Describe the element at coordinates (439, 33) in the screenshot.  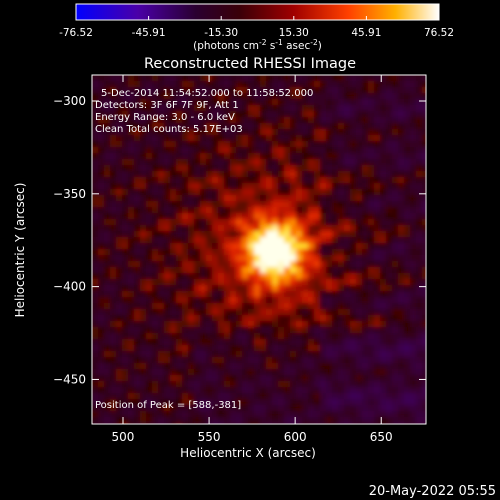
I see `colorbar-tick-label: 76.52` at that location.